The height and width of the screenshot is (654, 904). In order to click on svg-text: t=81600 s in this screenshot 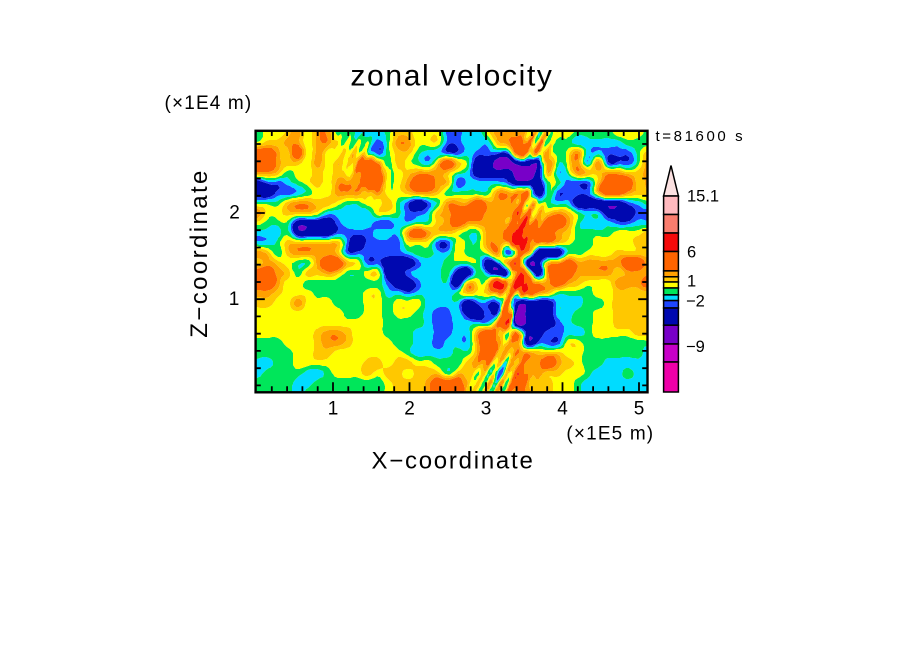, I will do `click(701, 136)`.